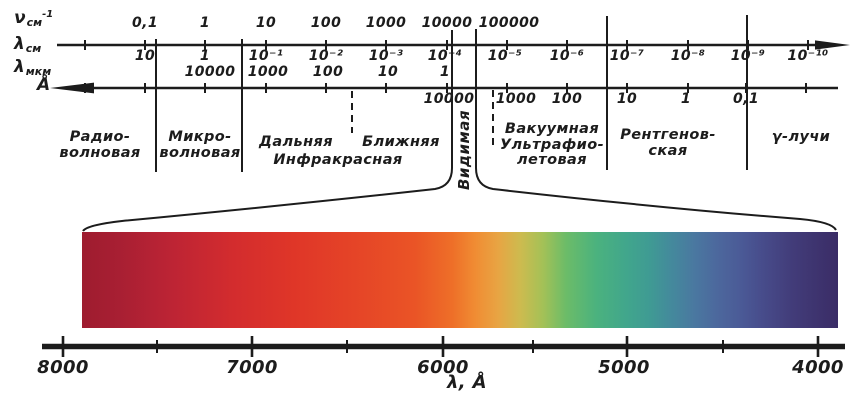  Describe the element at coordinates (386, 23) in the screenshot. I see `nu-value-label: 1000` at that location.